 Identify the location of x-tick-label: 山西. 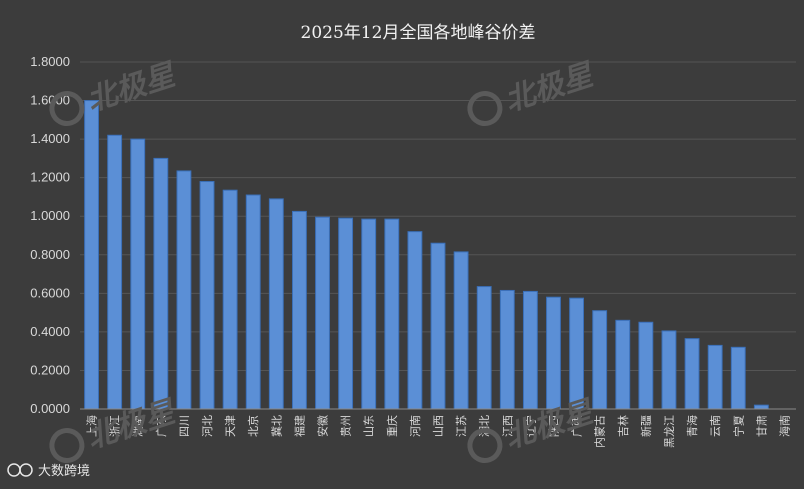
(438, 426).